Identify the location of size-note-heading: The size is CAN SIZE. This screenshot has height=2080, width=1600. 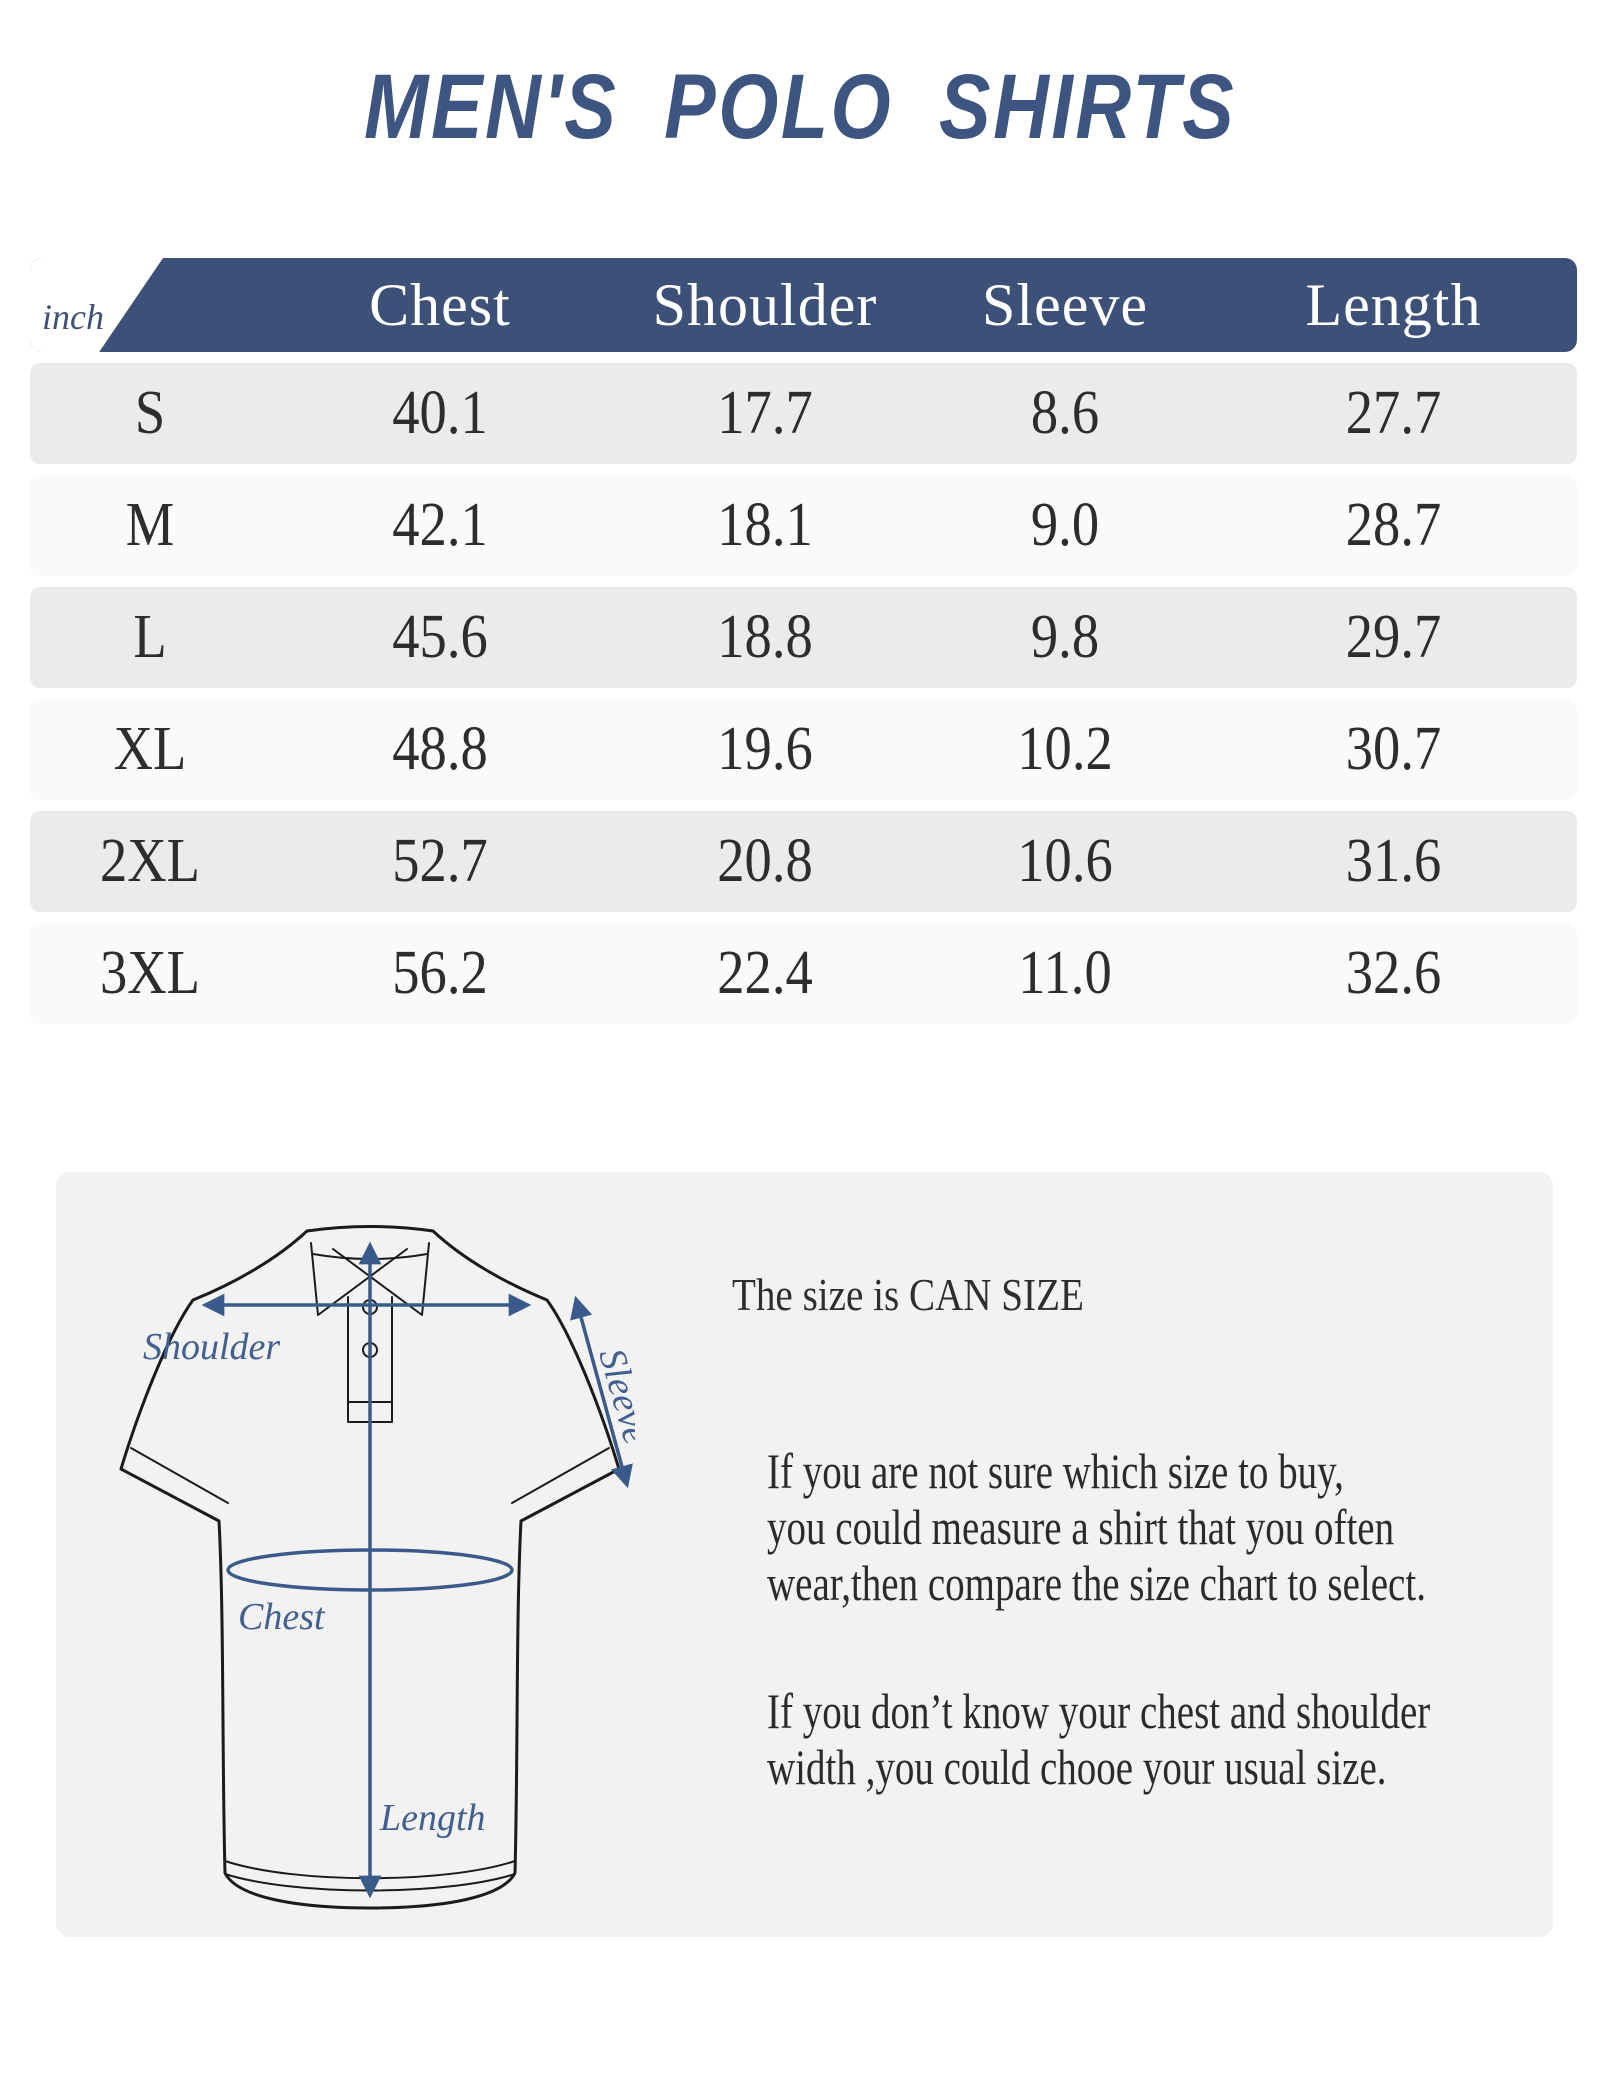
(908, 1294).